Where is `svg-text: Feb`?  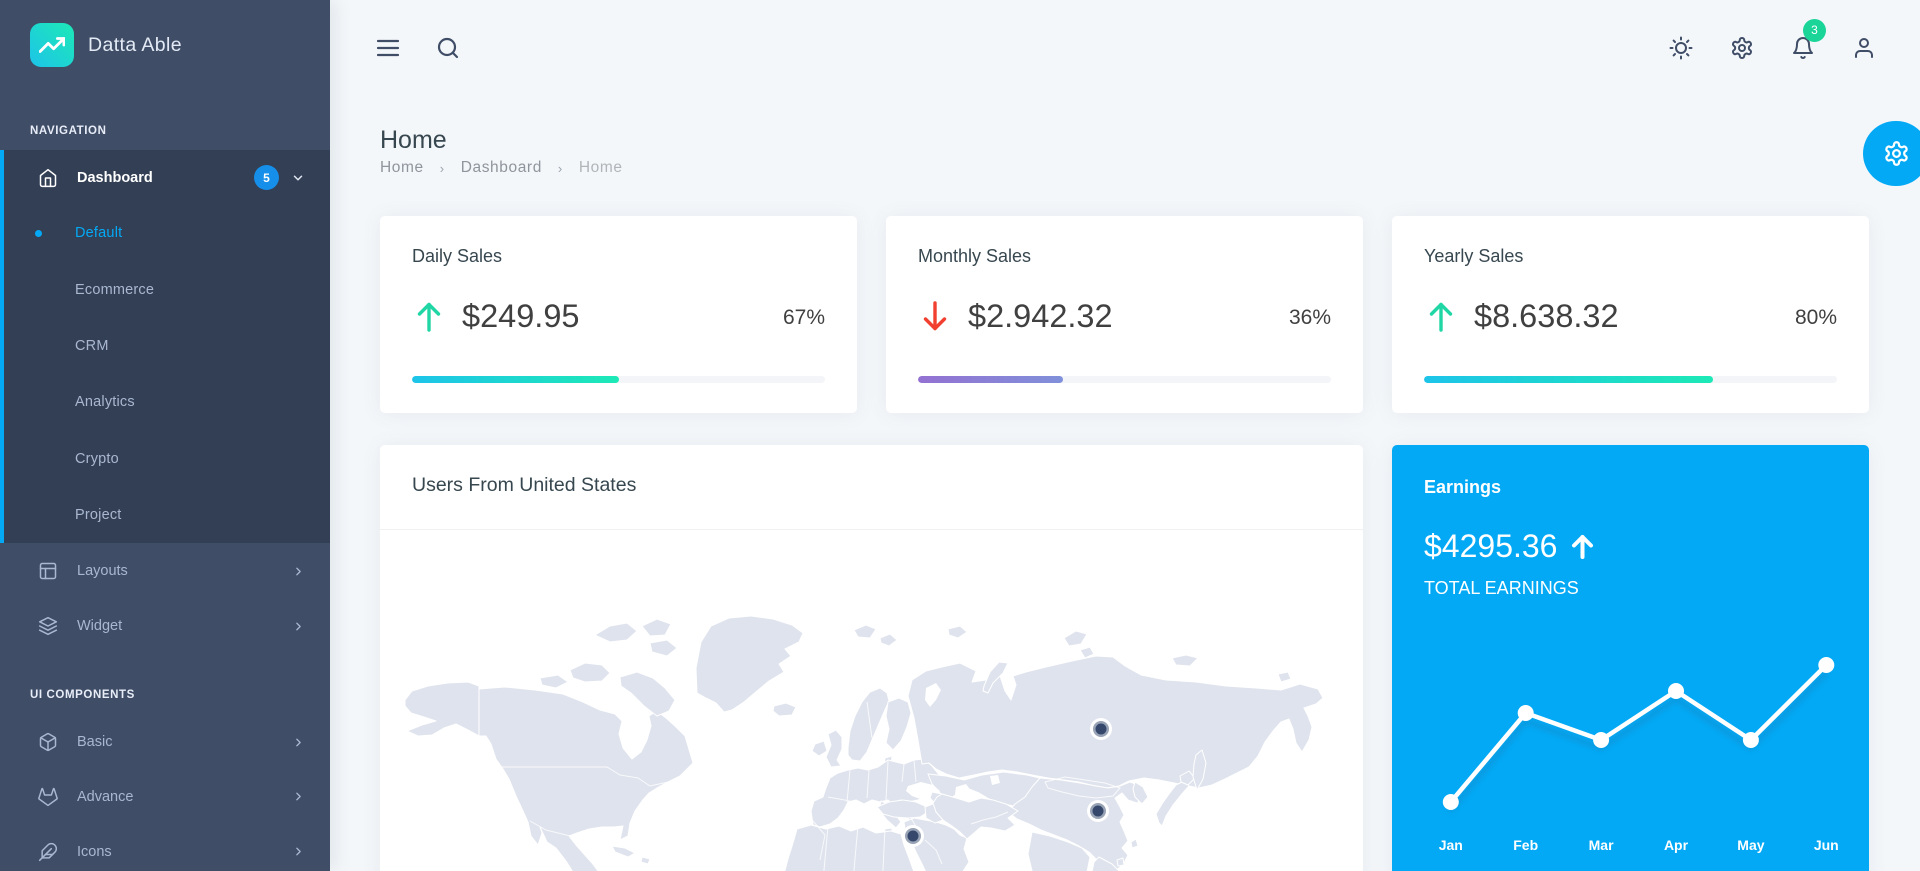
svg-text: Feb is located at coordinates (1525, 845).